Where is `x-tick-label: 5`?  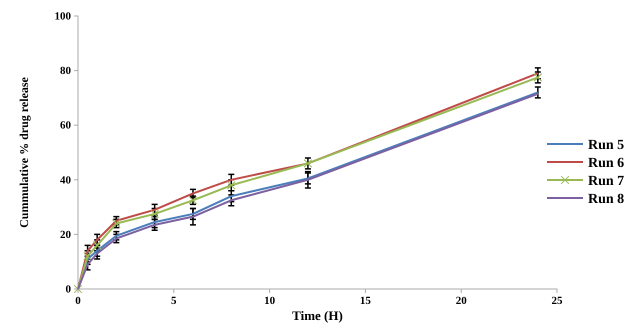
x-tick-label: 5 is located at coordinates (174, 300).